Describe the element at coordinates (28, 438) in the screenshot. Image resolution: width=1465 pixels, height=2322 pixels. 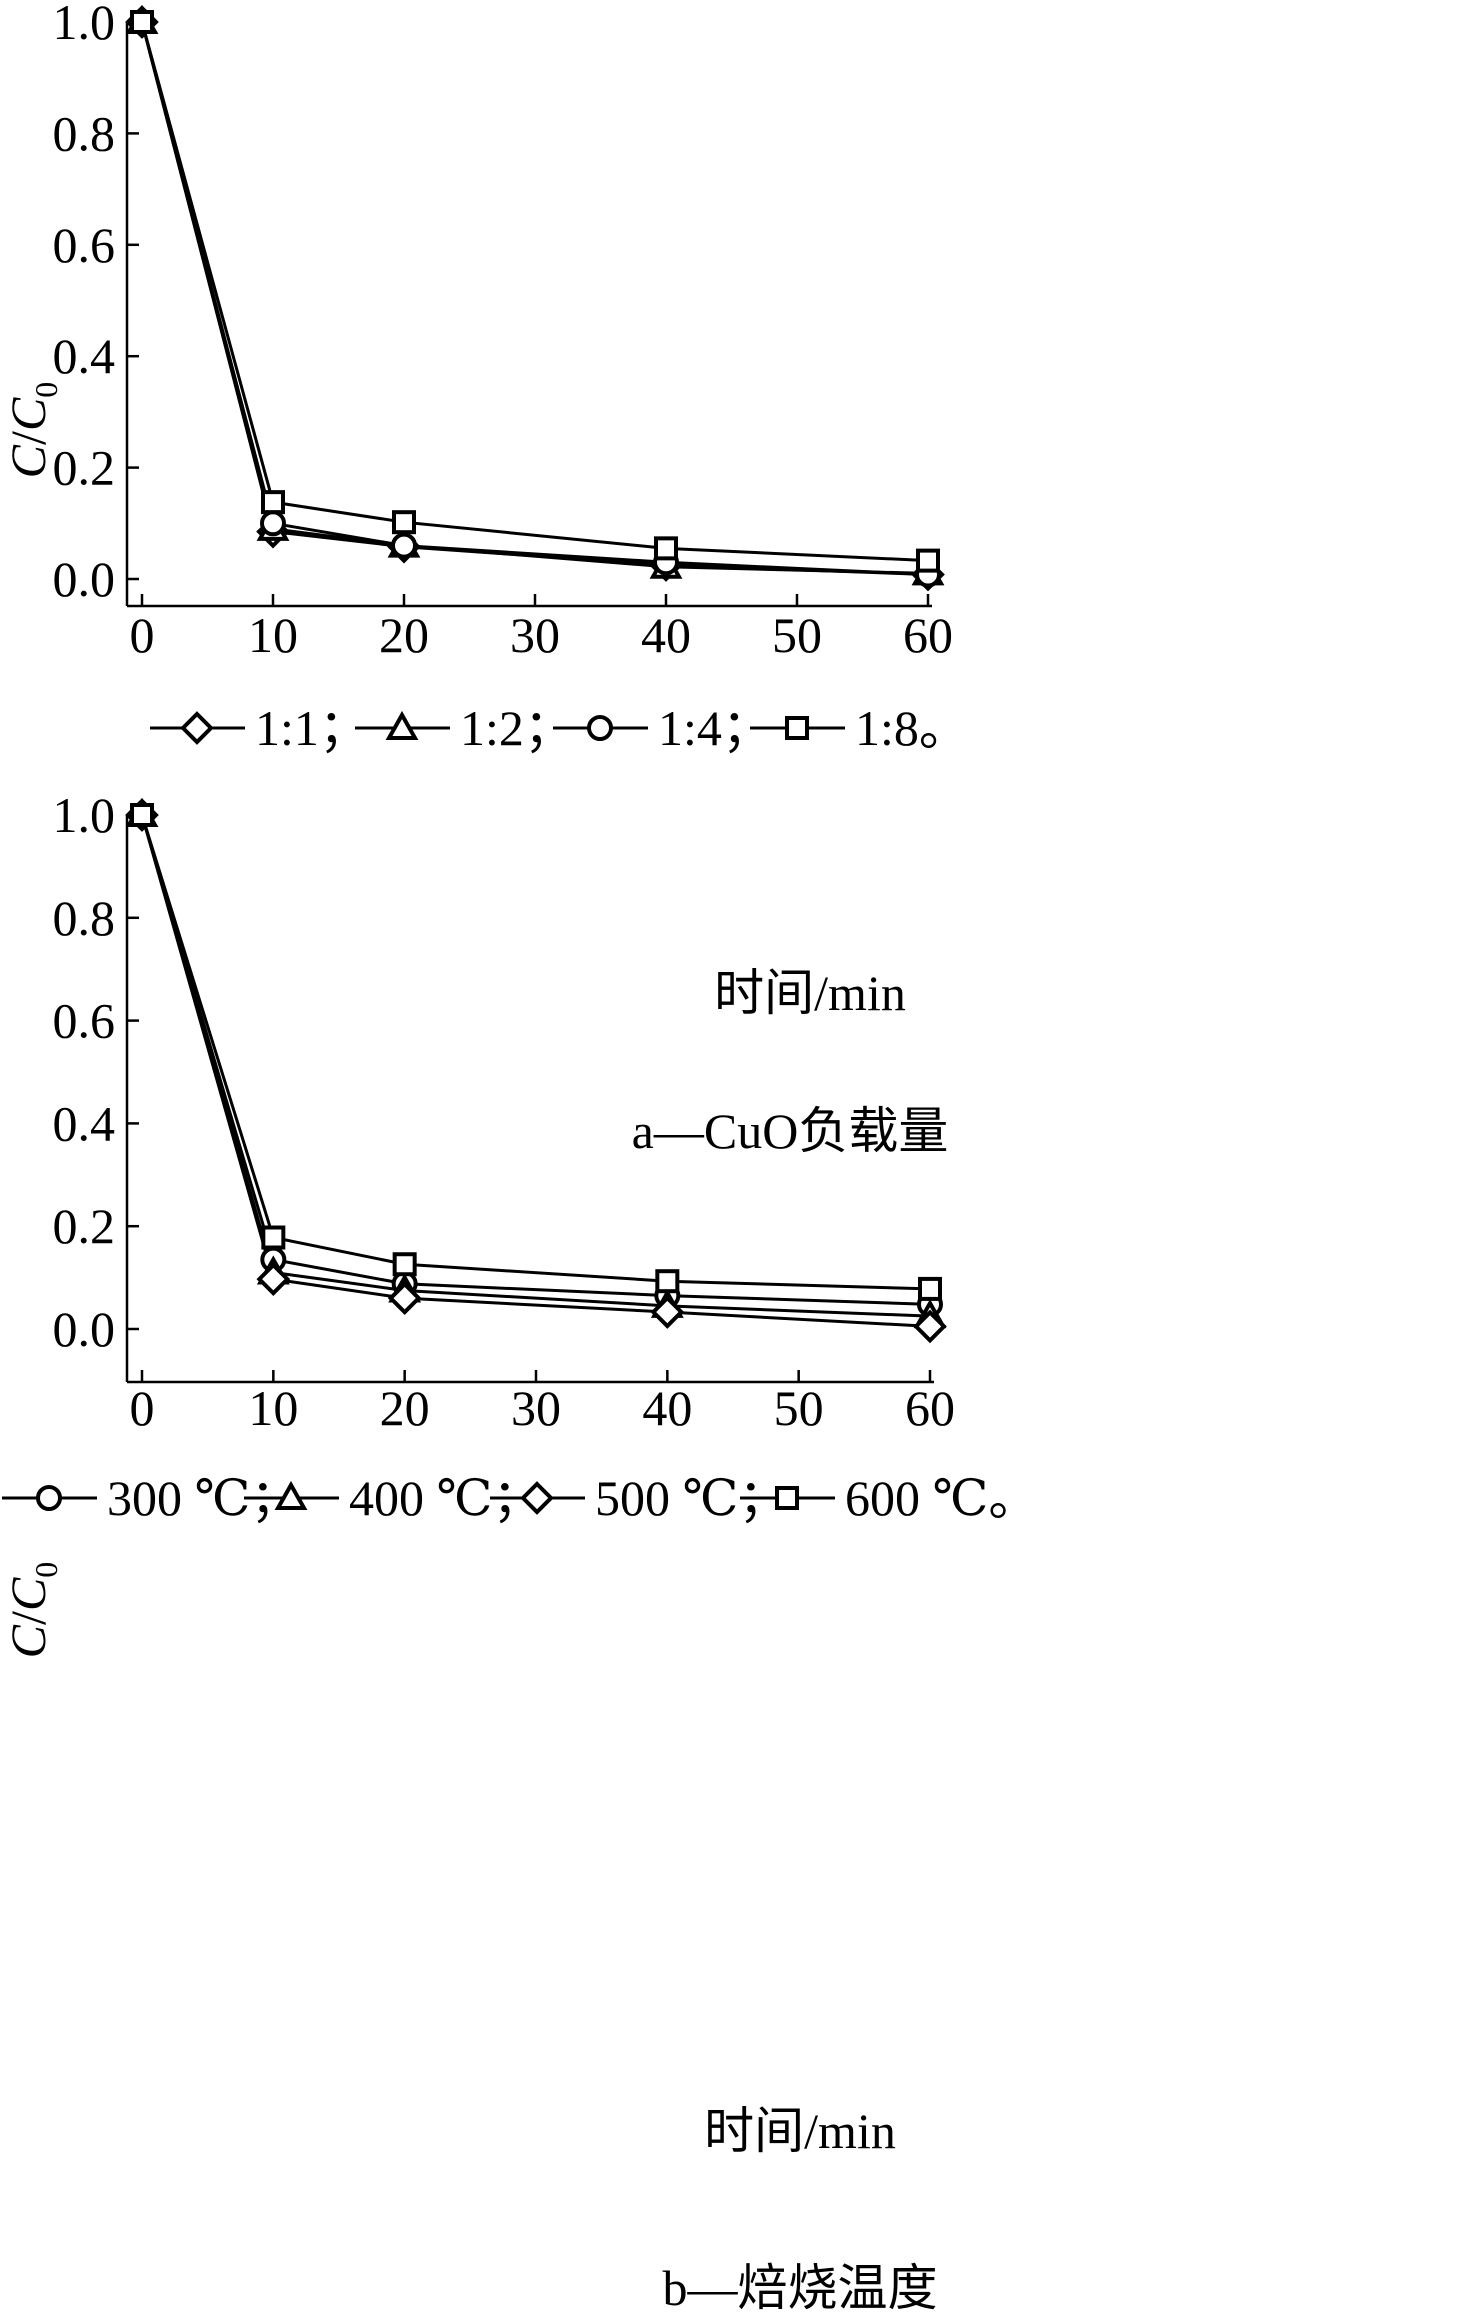
I see `chart-a-y-label-sep: /` at that location.